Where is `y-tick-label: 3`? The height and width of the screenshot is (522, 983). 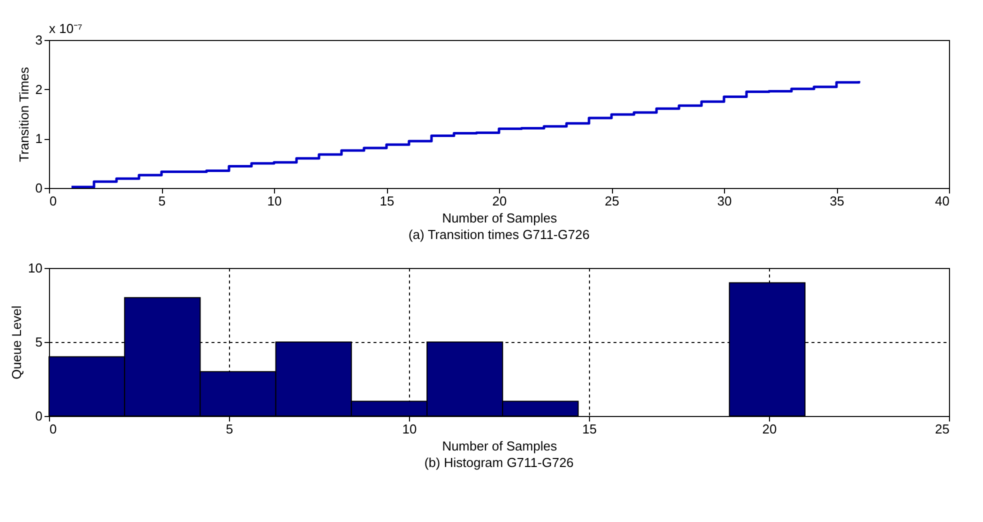
y-tick-label: 3 is located at coordinates (38, 40).